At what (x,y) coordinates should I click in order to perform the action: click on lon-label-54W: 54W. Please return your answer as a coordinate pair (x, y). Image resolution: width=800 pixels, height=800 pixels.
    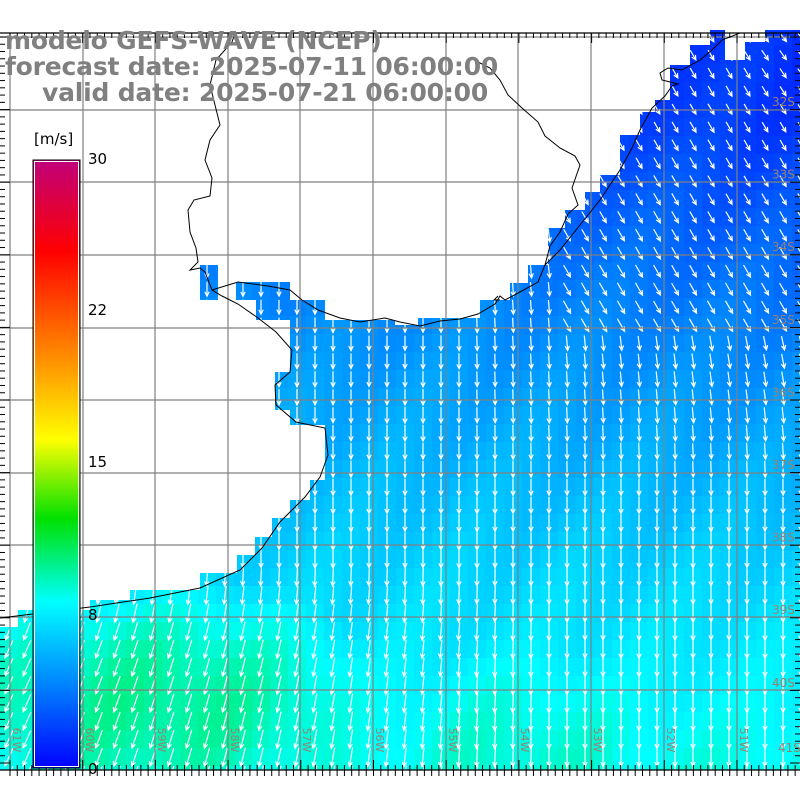
    Looking at the image, I should click on (524, 740).